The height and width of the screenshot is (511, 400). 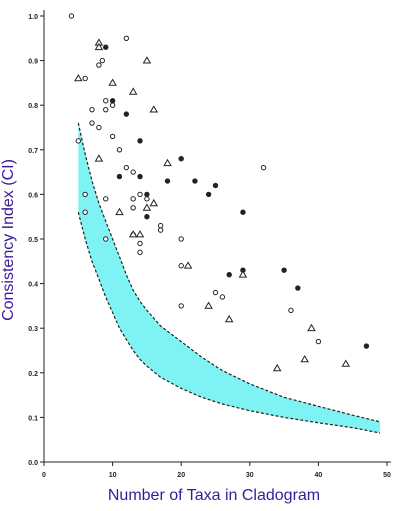 What do you see at coordinates (214, 495) in the screenshot?
I see `x-axis-label: Number of Taxa in Cladogram` at bounding box center [214, 495].